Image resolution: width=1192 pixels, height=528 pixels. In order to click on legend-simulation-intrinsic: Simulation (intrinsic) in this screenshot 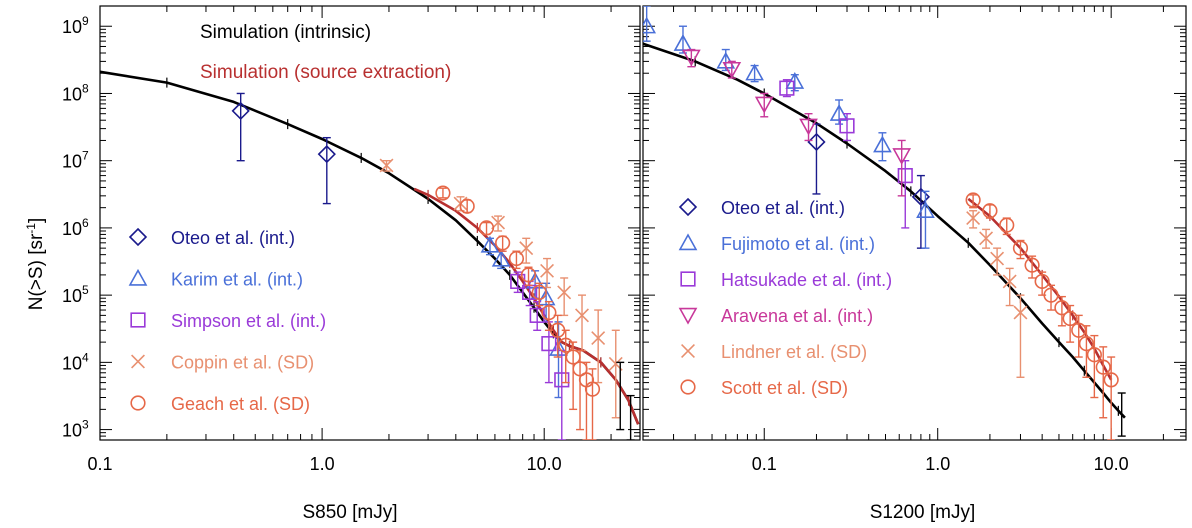, I will do `click(285, 32)`.